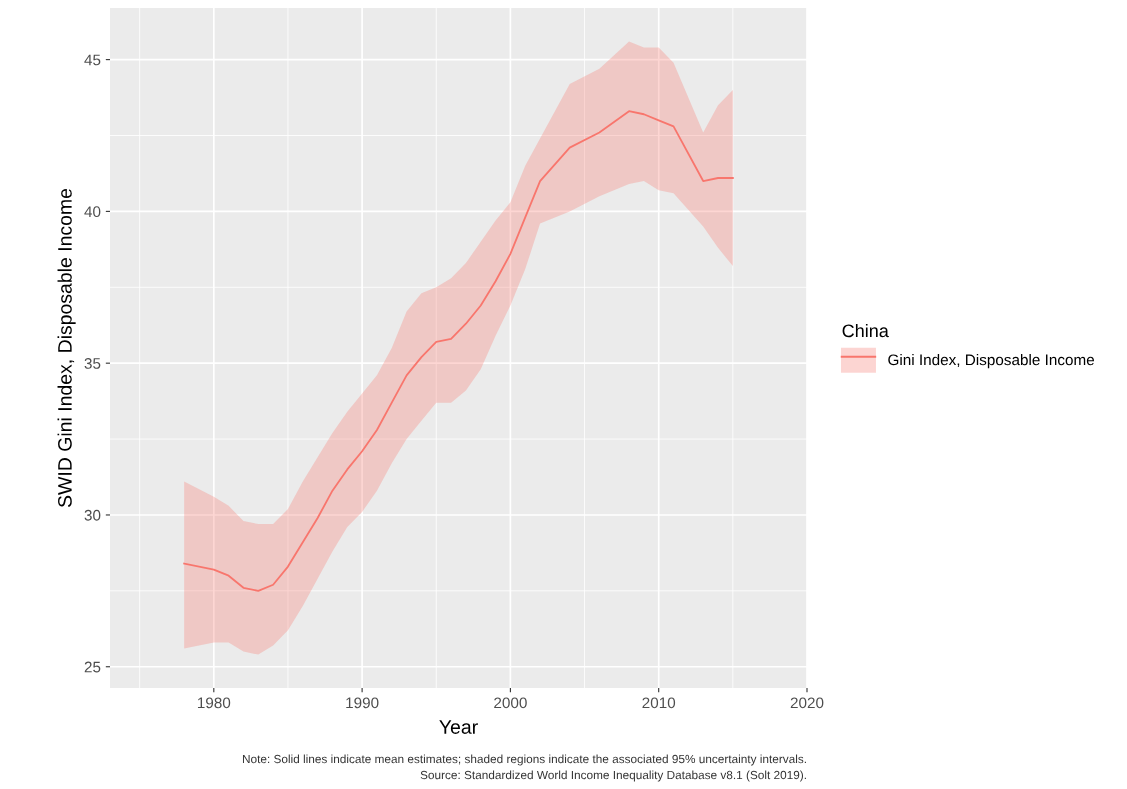  I want to click on legend-label: Gini Index, Disposable Income, so click(991, 361).